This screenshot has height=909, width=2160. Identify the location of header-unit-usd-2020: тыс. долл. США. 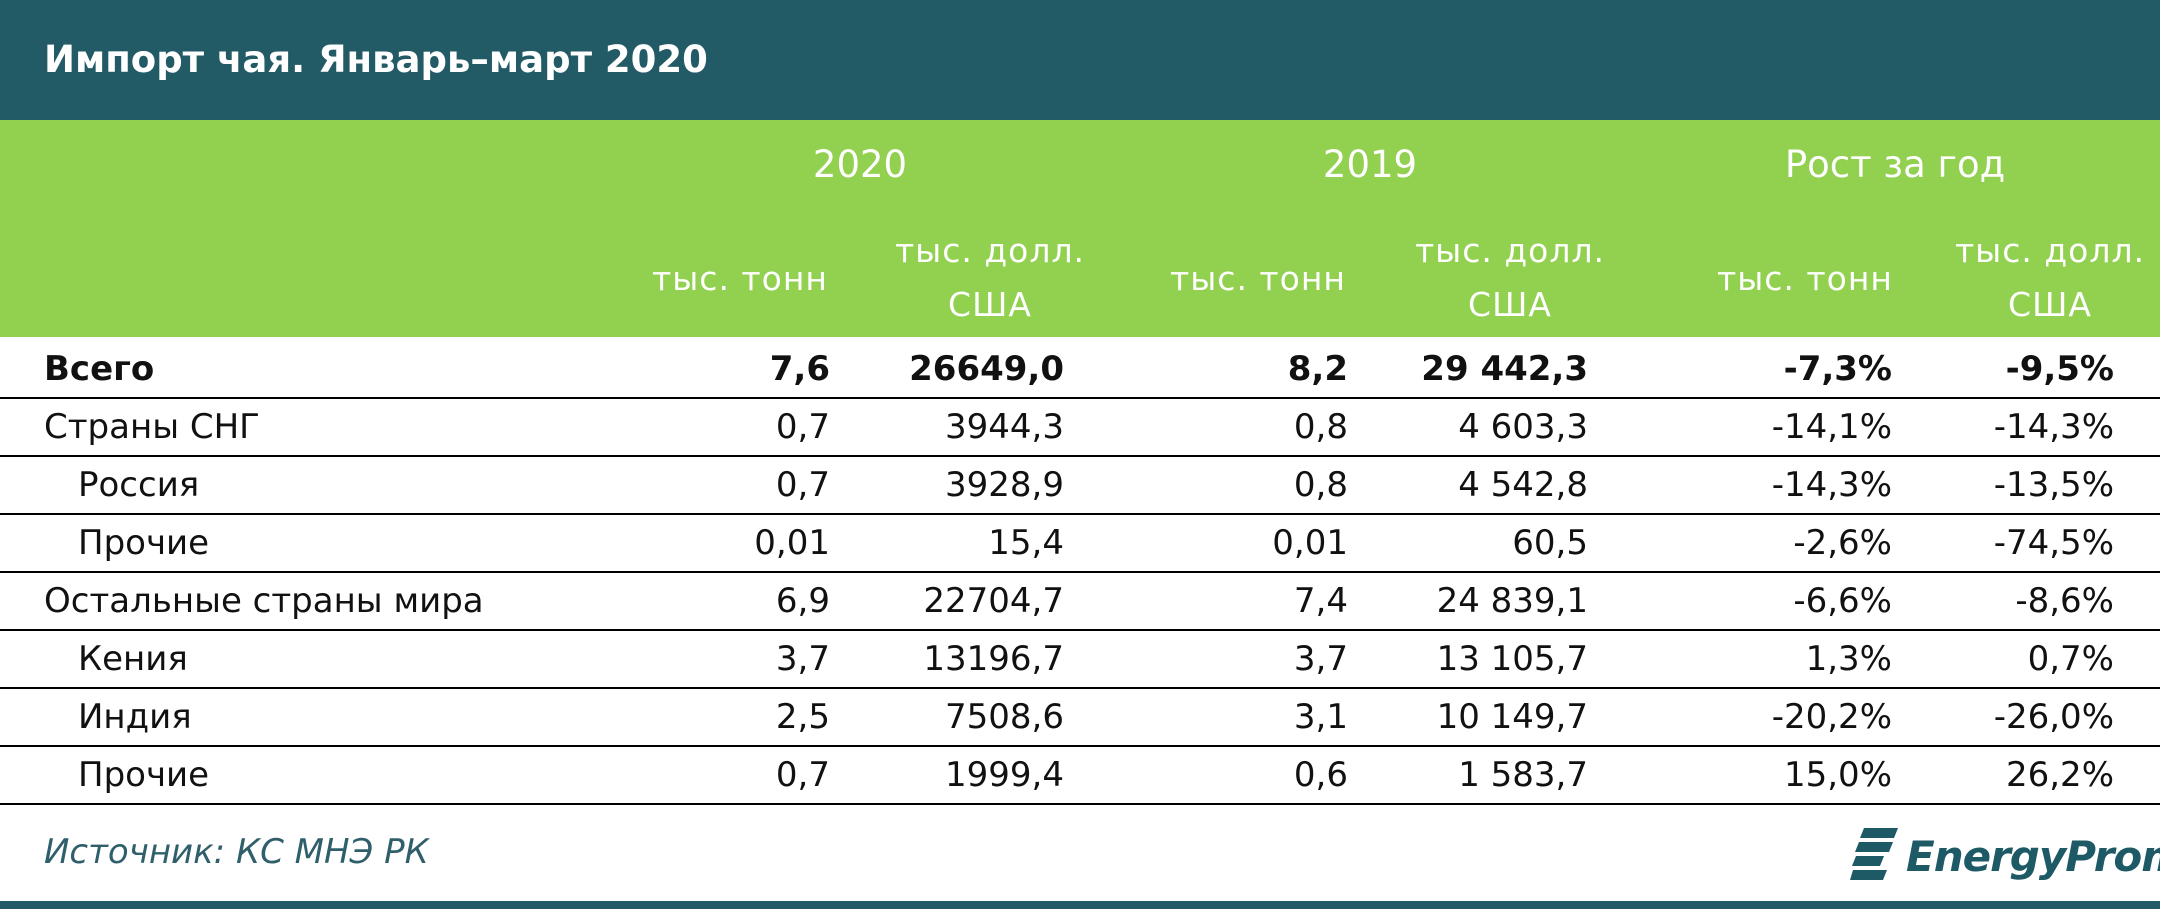
(990, 278).